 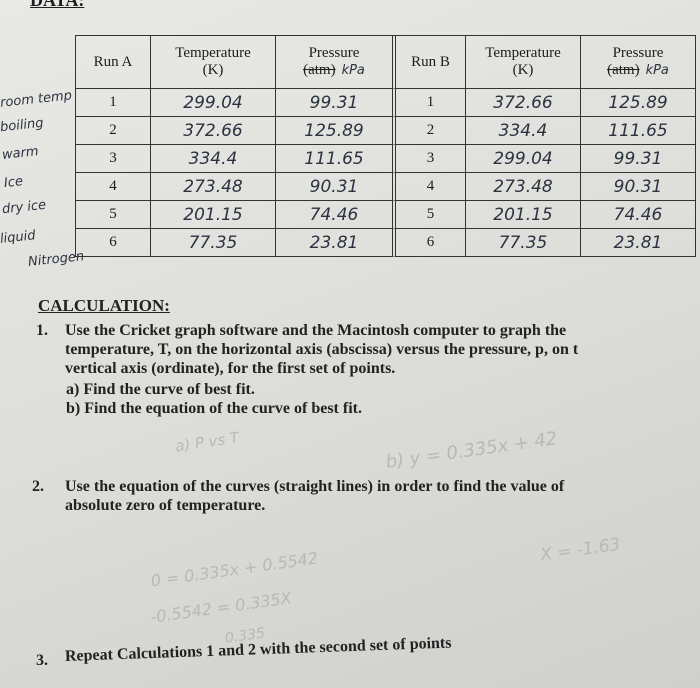 What do you see at coordinates (57, 5) in the screenshot?
I see `data-heading: DATA:` at bounding box center [57, 5].